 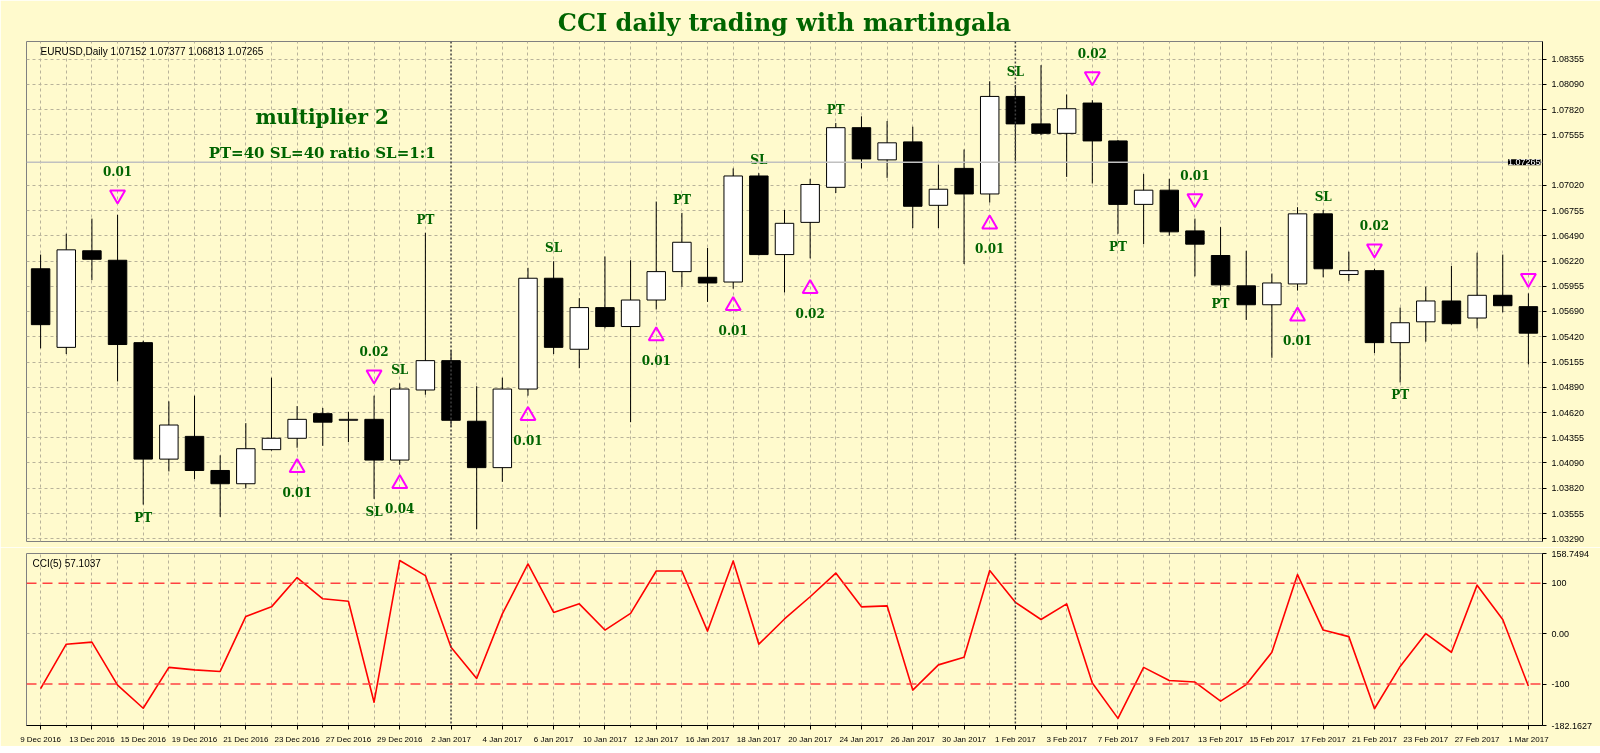 What do you see at coordinates (143, 739) in the screenshot?
I see `x-tick-label: 15 Dec 2016` at bounding box center [143, 739].